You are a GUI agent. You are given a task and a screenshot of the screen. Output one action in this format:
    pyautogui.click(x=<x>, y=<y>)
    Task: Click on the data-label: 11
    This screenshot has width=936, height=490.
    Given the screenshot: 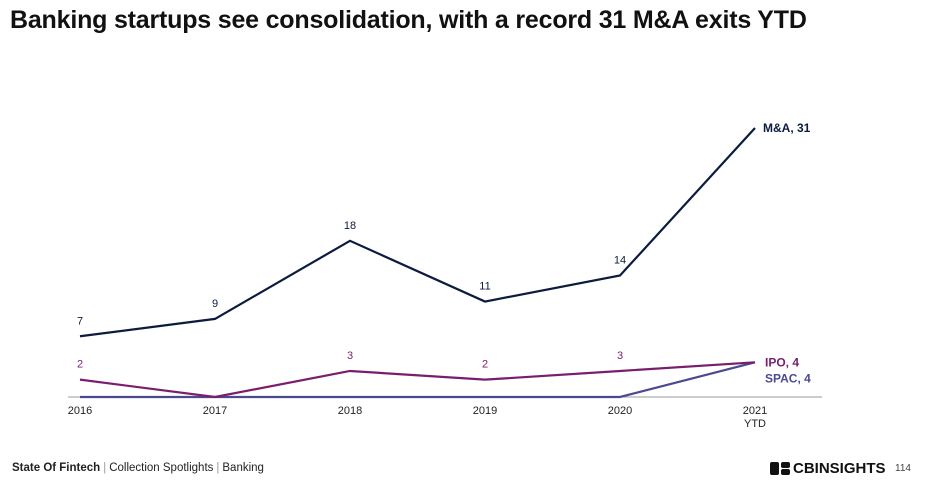 What is the action you would take?
    pyautogui.click(x=484, y=287)
    